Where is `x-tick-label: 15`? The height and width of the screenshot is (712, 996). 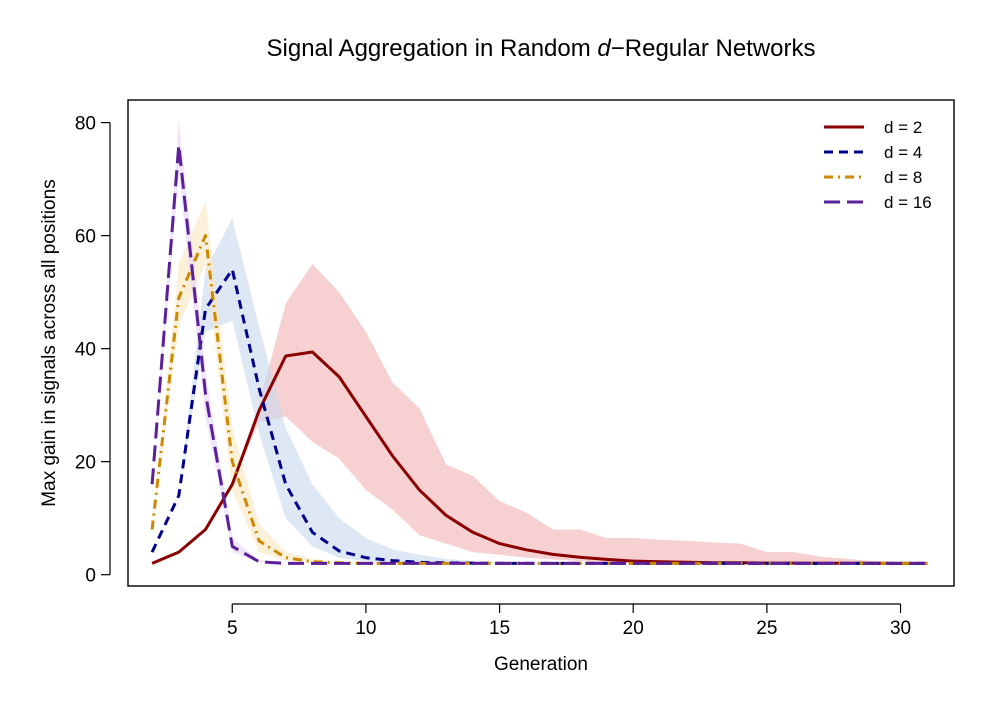 x-tick-label: 15 is located at coordinates (499, 628).